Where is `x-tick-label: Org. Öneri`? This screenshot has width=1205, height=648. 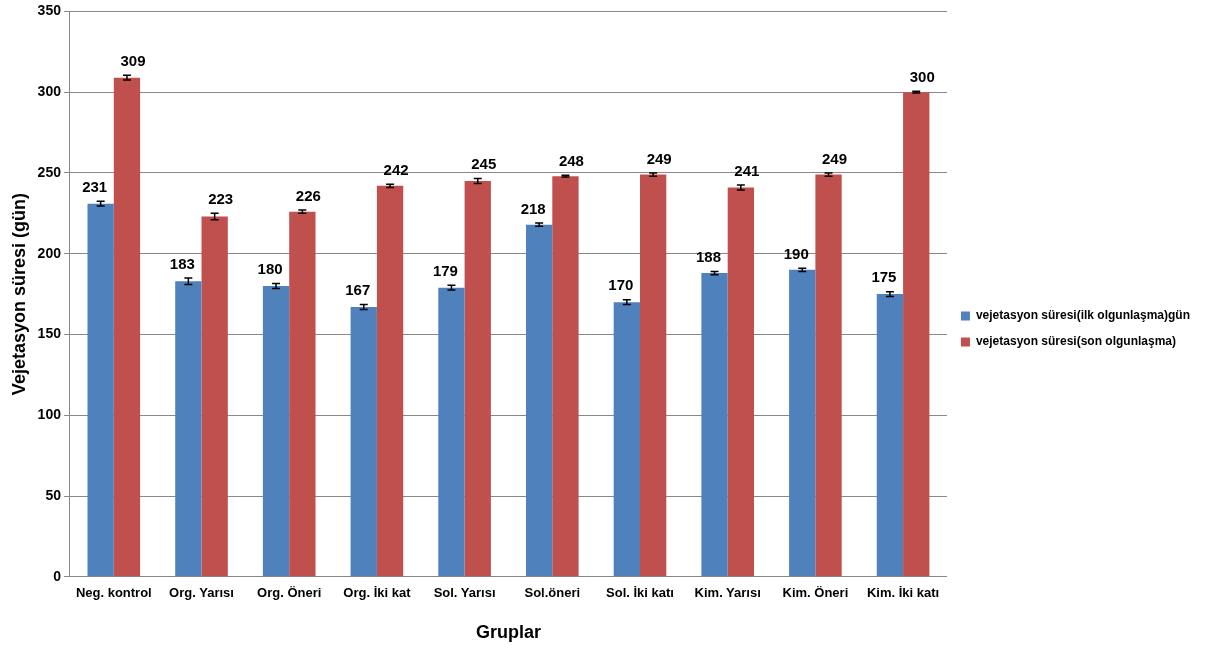 x-tick-label: Org. Öneri is located at coordinates (289, 593).